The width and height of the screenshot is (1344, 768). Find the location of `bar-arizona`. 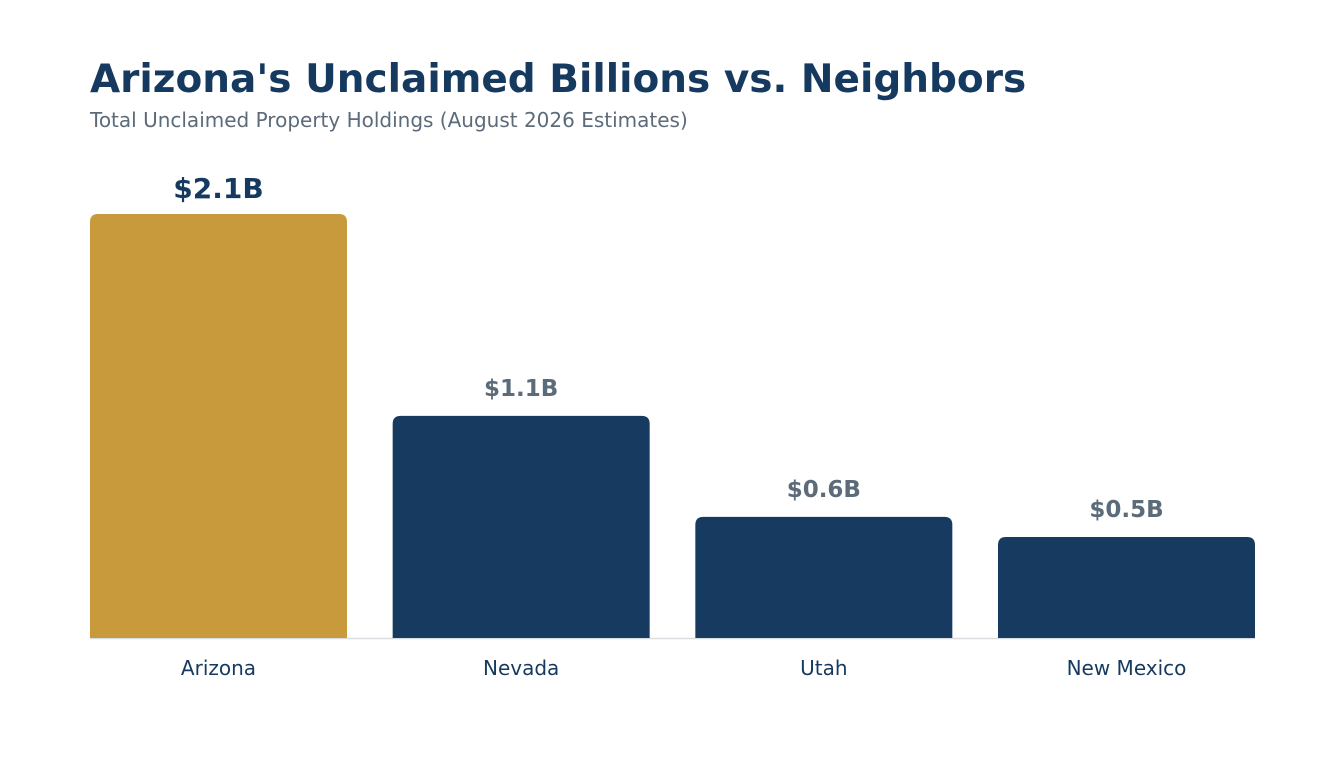

bar-arizona is located at coordinates (218, 426).